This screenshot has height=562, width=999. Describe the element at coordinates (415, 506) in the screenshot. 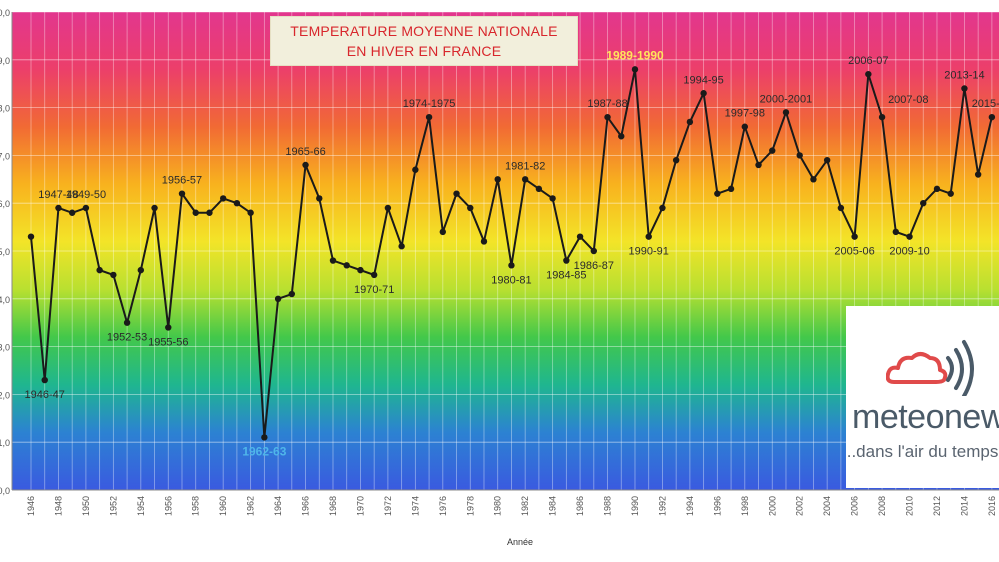

I see `x-tick-label: 1974` at that location.